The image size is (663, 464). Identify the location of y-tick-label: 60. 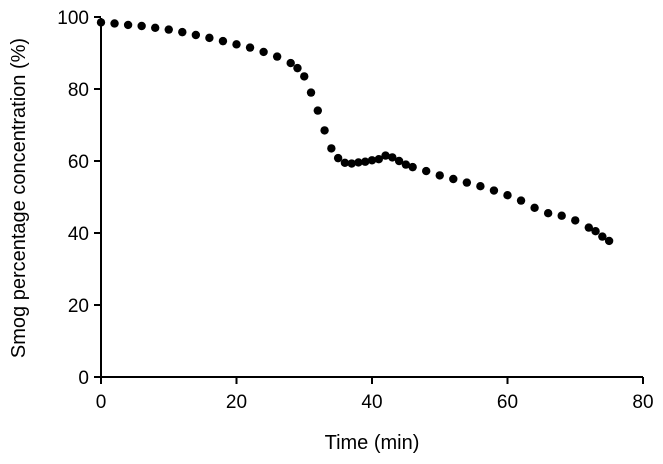
(78, 162).